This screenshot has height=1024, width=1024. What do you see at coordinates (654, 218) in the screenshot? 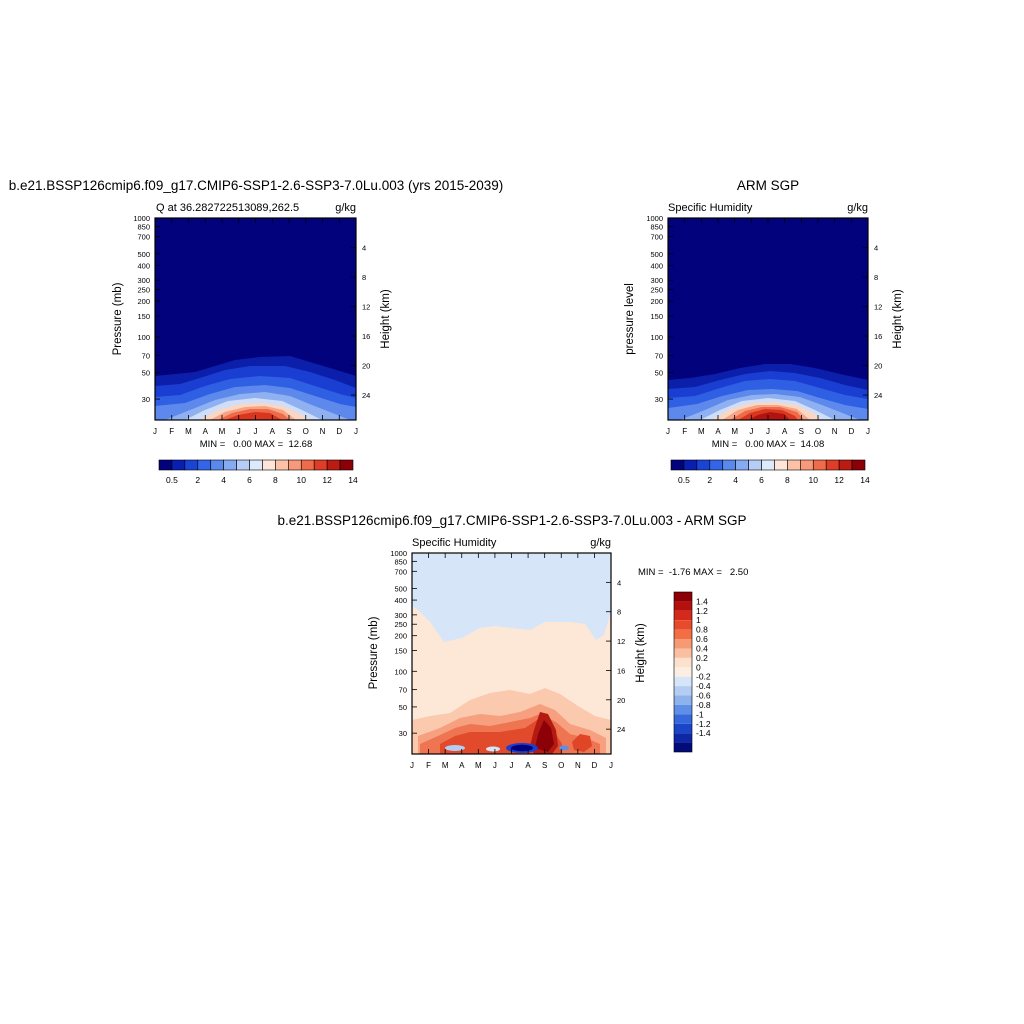
I see `y-tick-label: 1000` at bounding box center [654, 218].